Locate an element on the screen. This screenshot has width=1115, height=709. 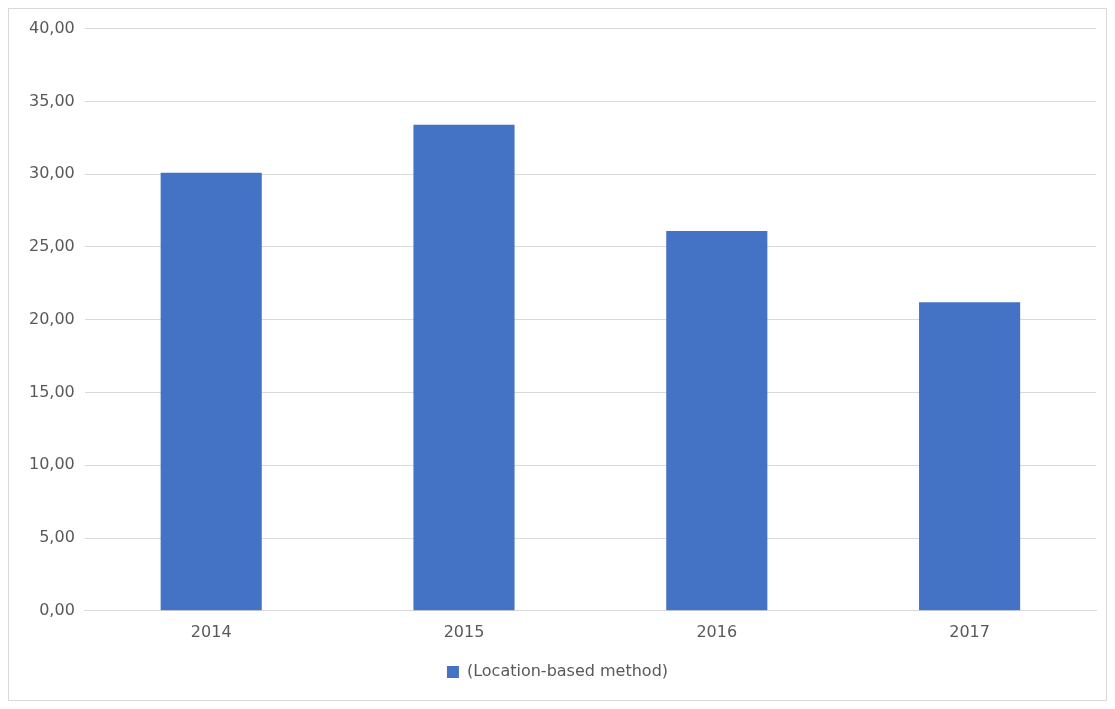
y-tick-label: 15,00 is located at coordinates (51, 391).